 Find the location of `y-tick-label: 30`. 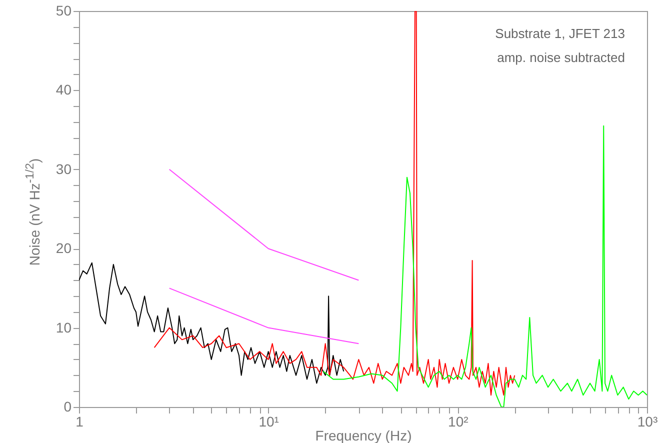

y-tick-label: 30 is located at coordinates (64, 168).